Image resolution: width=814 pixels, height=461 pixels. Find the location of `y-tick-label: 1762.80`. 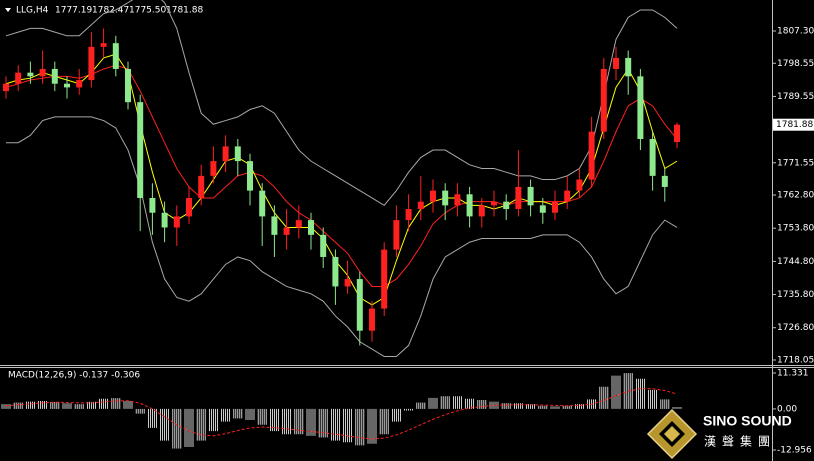

y-tick-label: 1762.80 is located at coordinates (795, 196).